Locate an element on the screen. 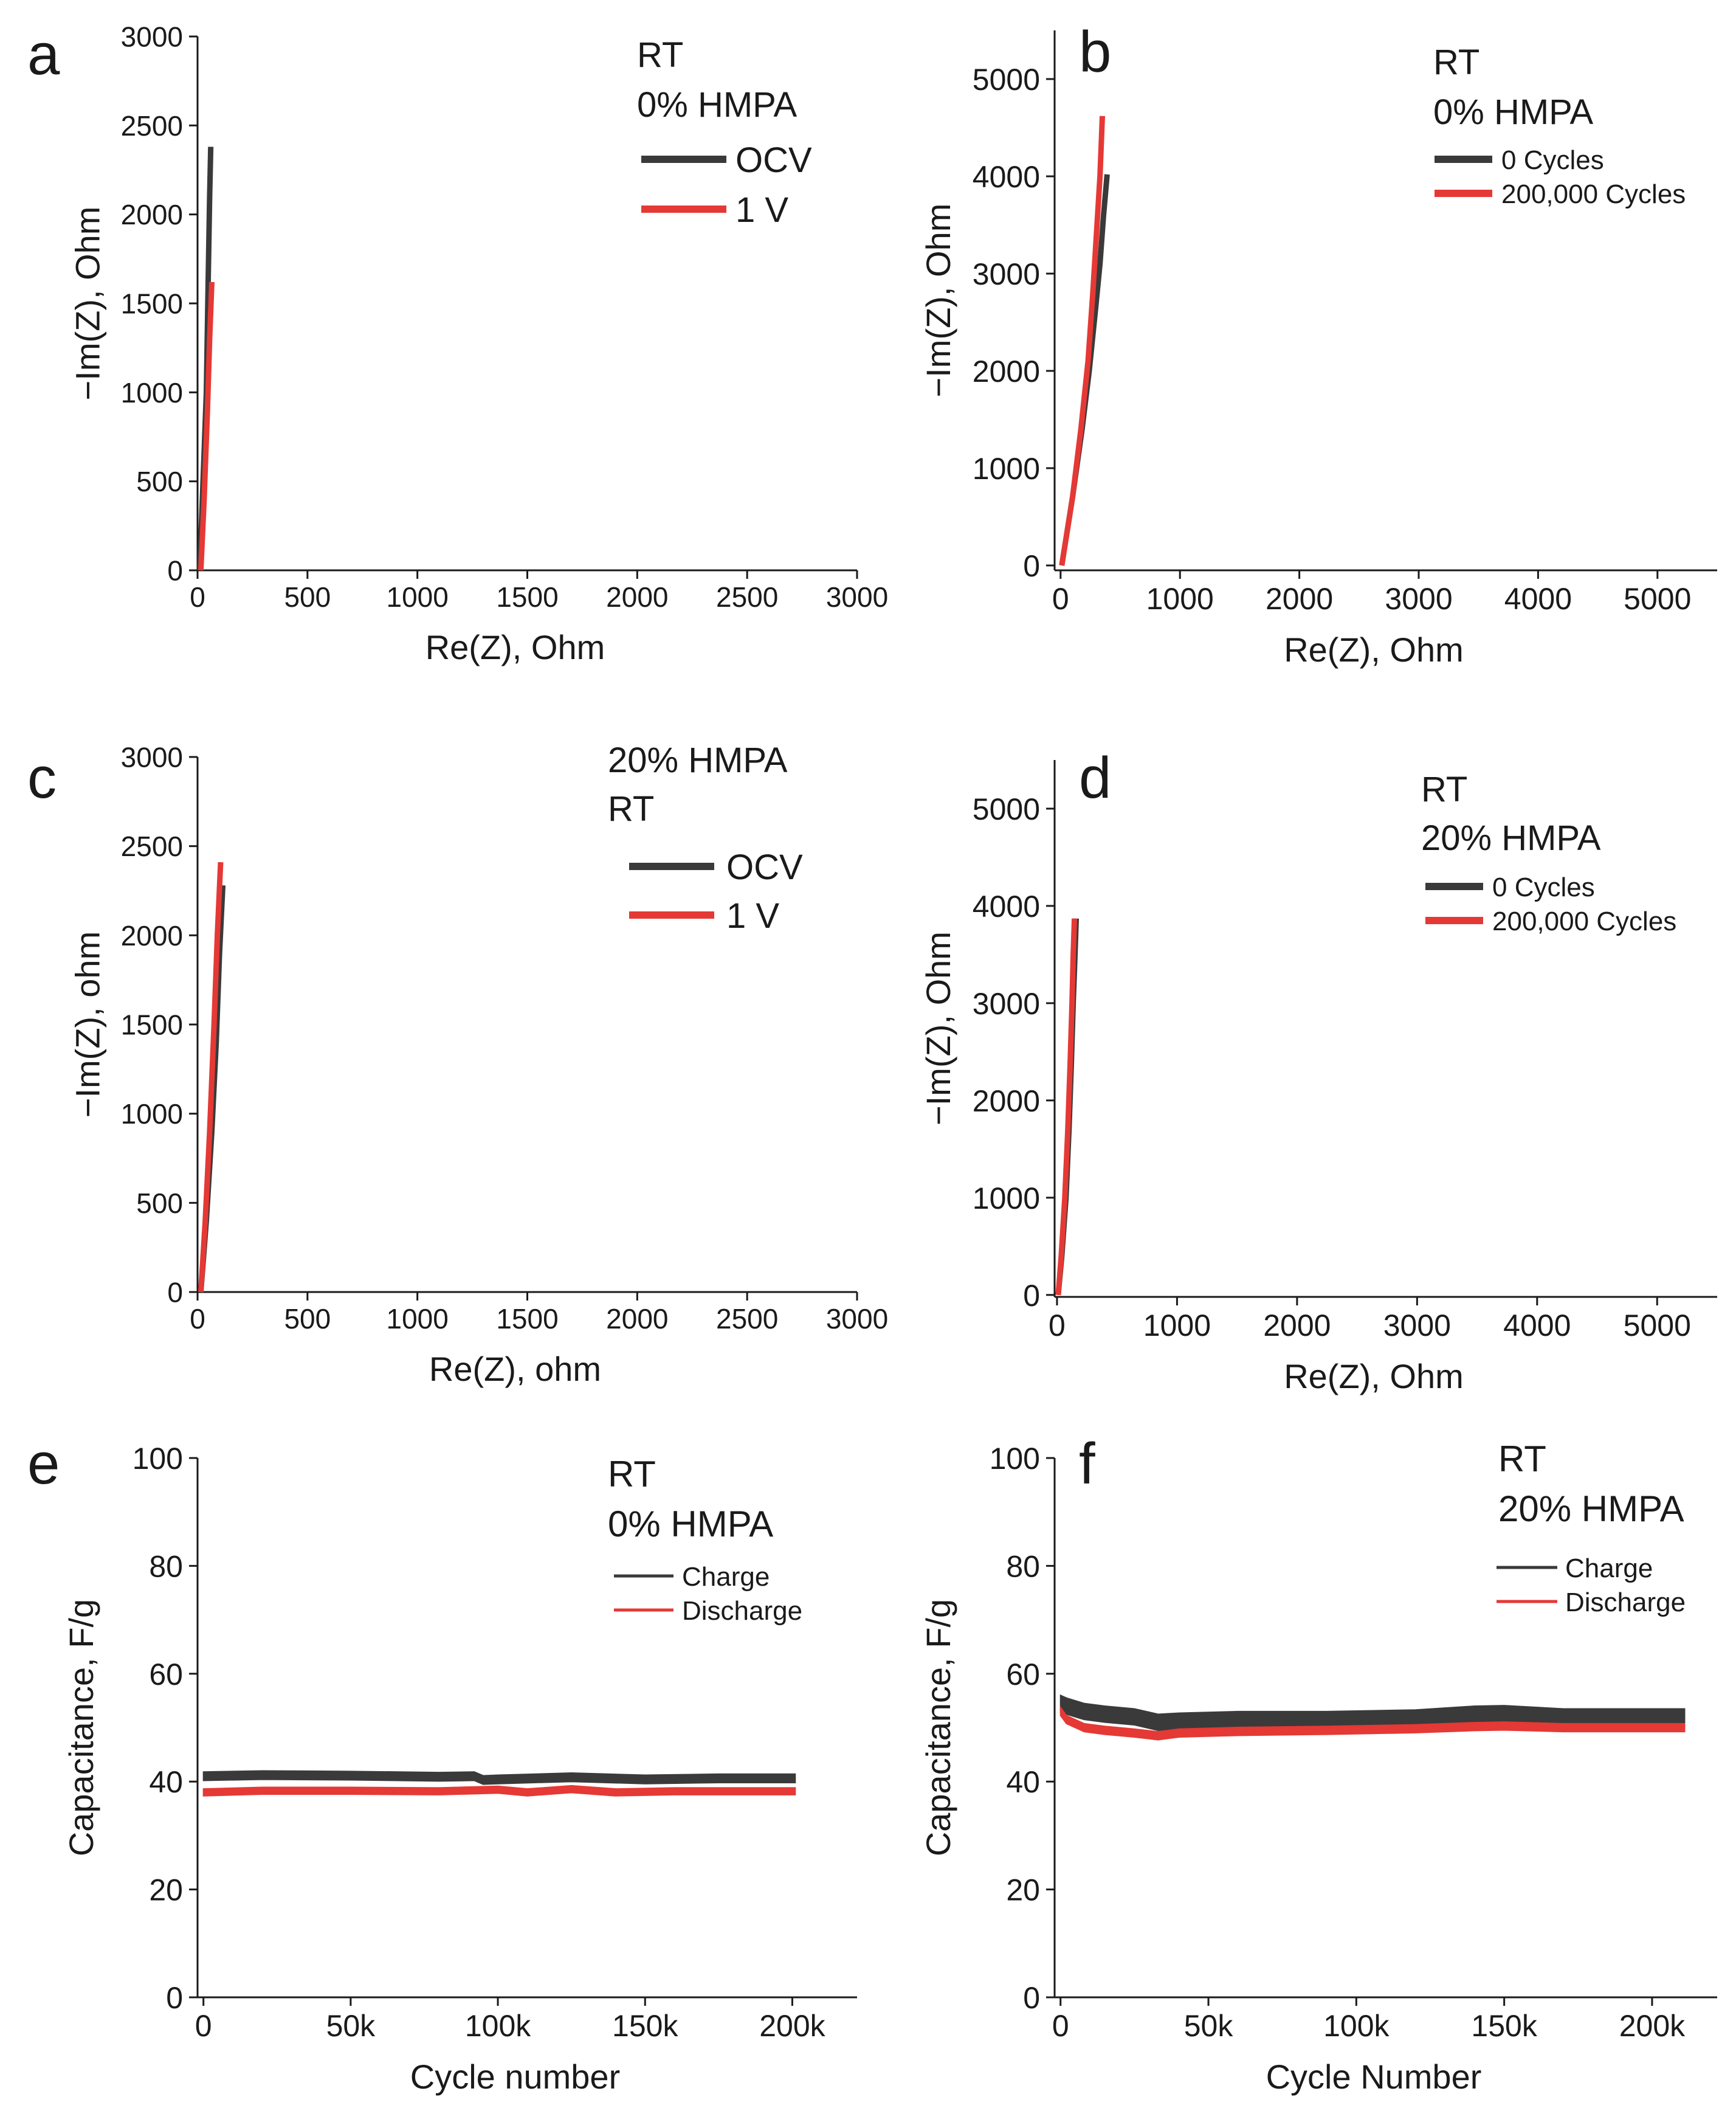  panel-label: a is located at coordinates (43, 55).